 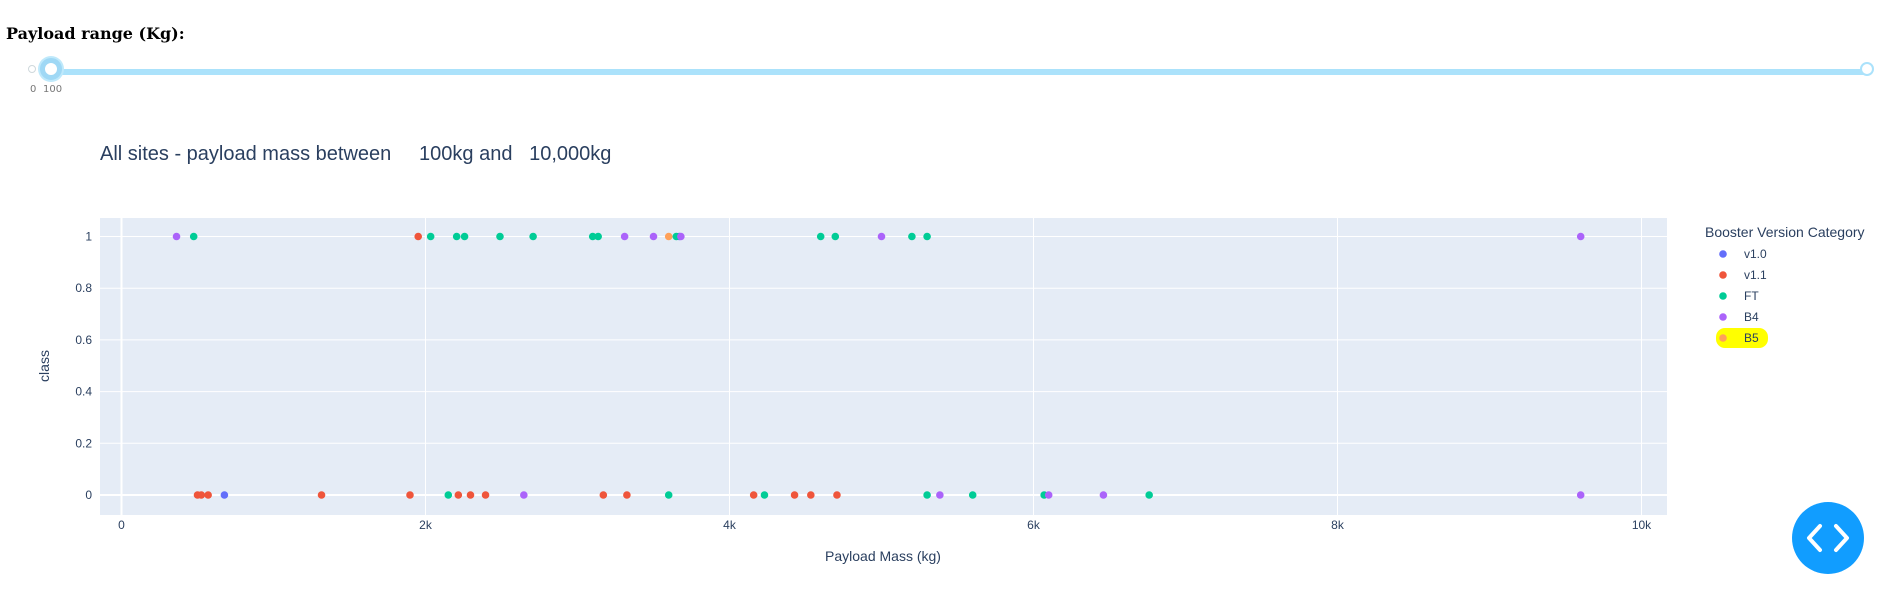 What do you see at coordinates (32, 69) in the screenshot?
I see `slider-min-mark` at bounding box center [32, 69].